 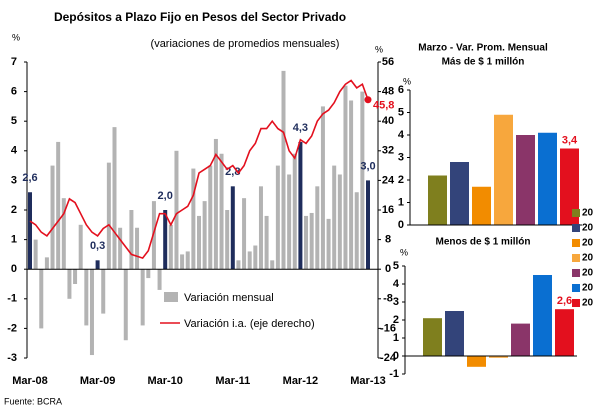 I want to click on line-point, so click(x=368, y=100).